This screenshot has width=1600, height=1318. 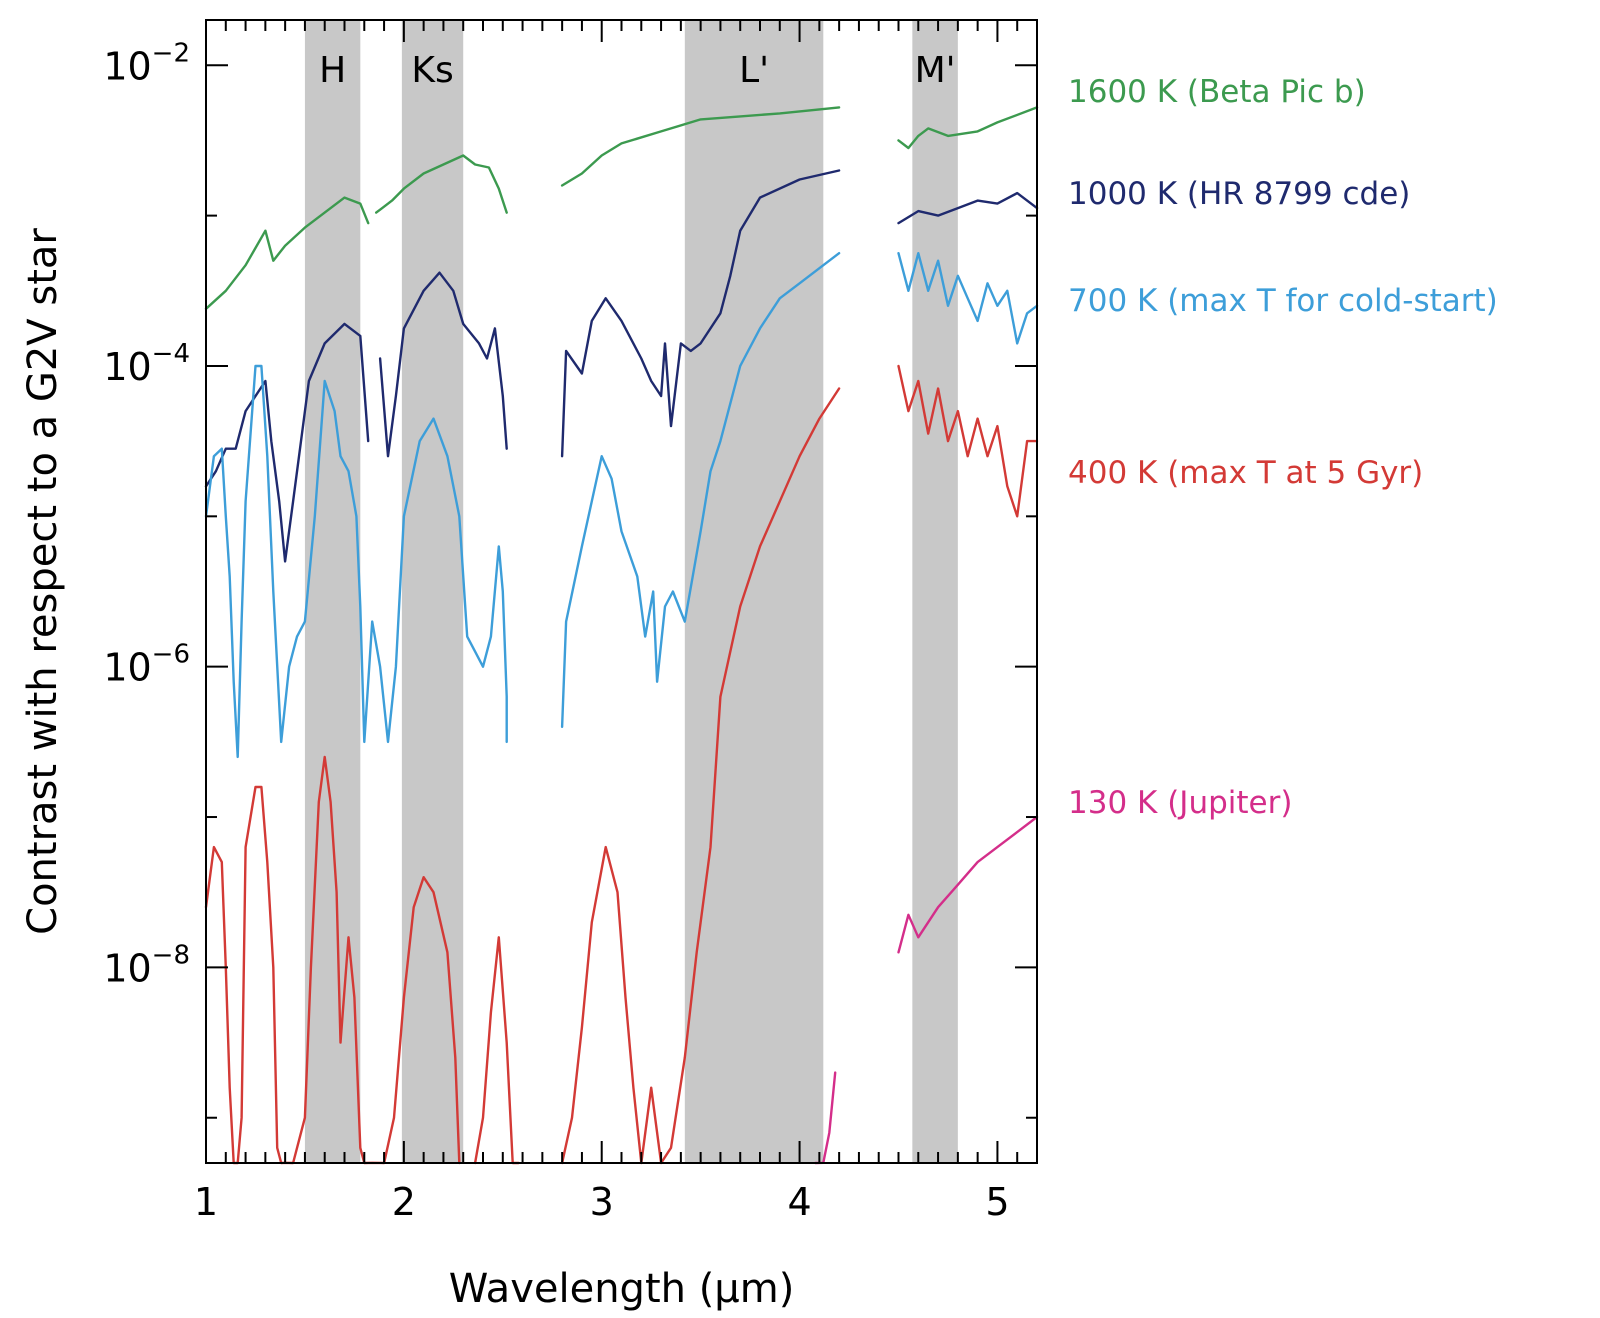 What do you see at coordinates (1245, 473) in the screenshot?
I see `legend-entry-3: 400 K (max T at 5 Gyr)` at bounding box center [1245, 473].